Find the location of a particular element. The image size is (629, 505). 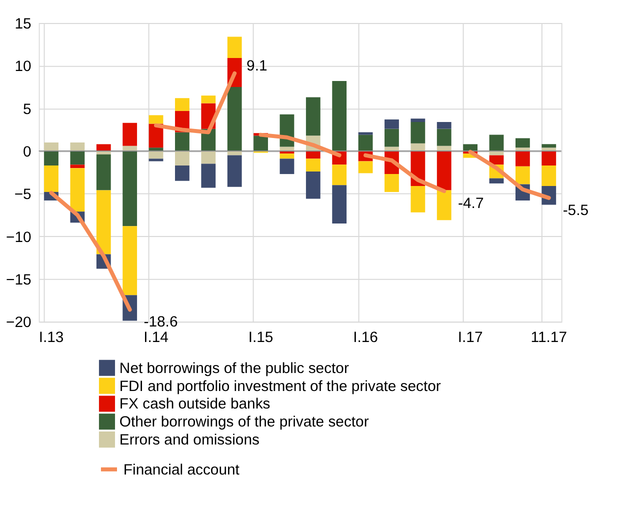

y-tick-label: −5 is located at coordinates (23, 195).